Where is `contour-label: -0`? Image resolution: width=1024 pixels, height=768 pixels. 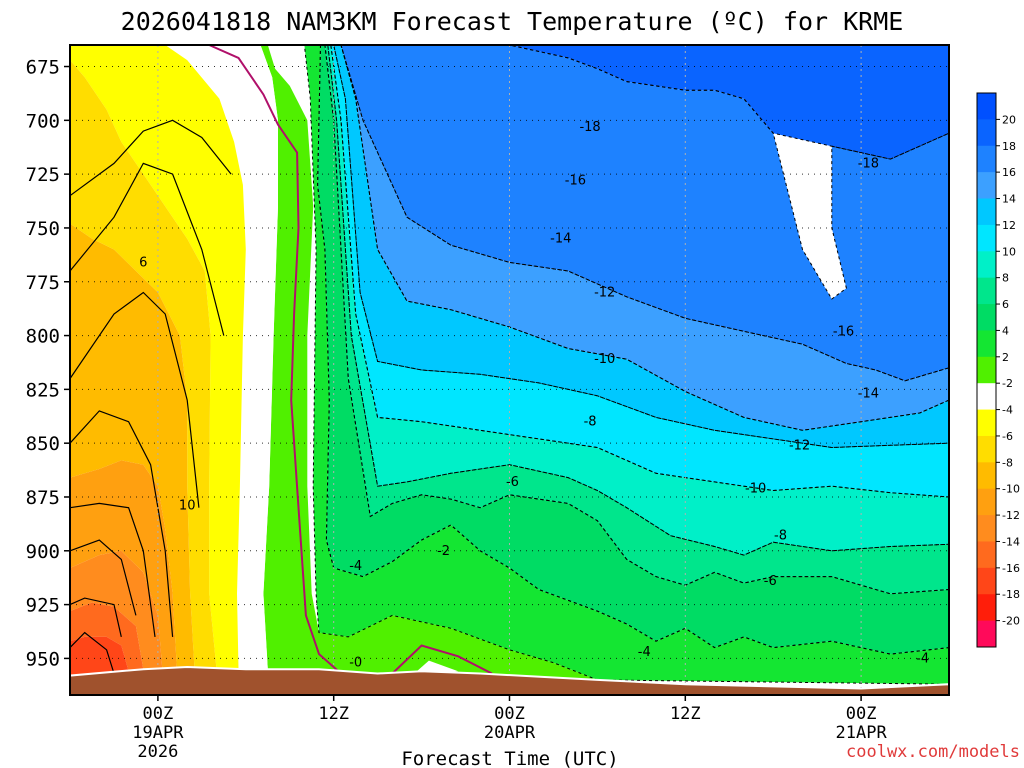 contour-label: -0 is located at coordinates (355, 663).